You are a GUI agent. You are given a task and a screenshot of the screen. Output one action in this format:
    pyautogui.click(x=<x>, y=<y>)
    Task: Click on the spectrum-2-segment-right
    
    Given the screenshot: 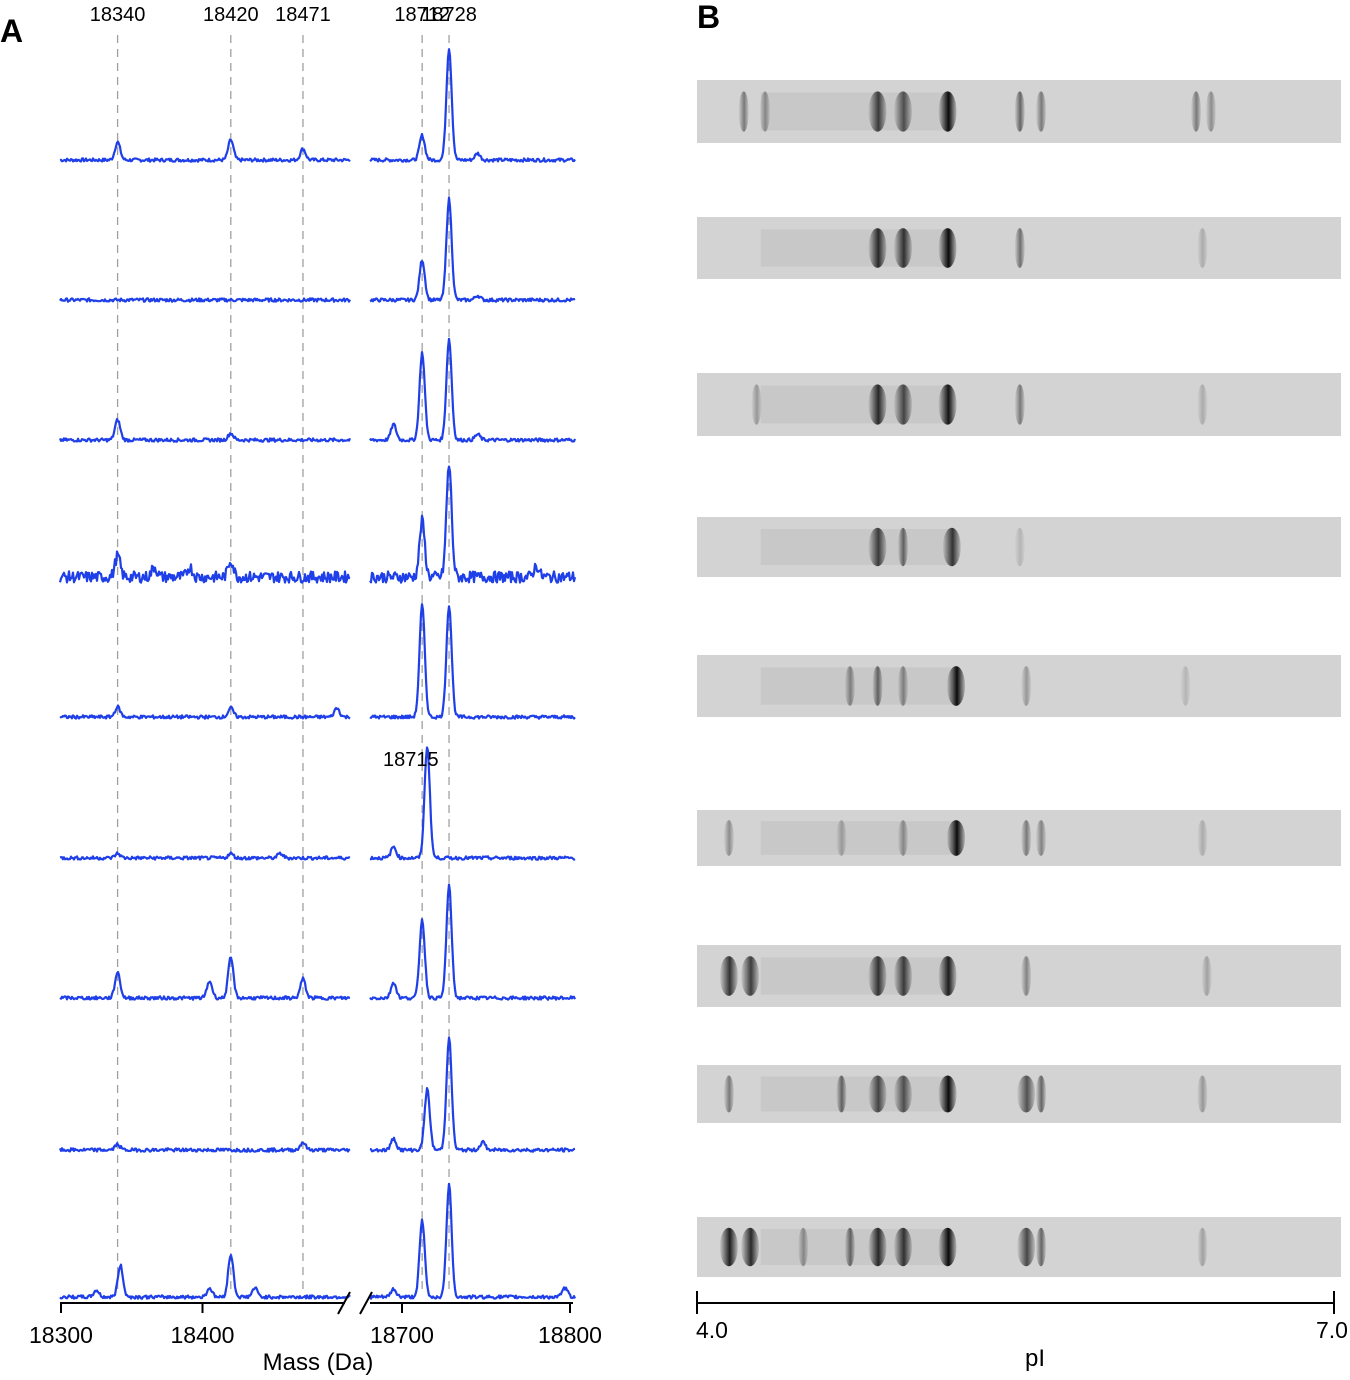 What is the action you would take?
    pyautogui.click(x=472, y=249)
    